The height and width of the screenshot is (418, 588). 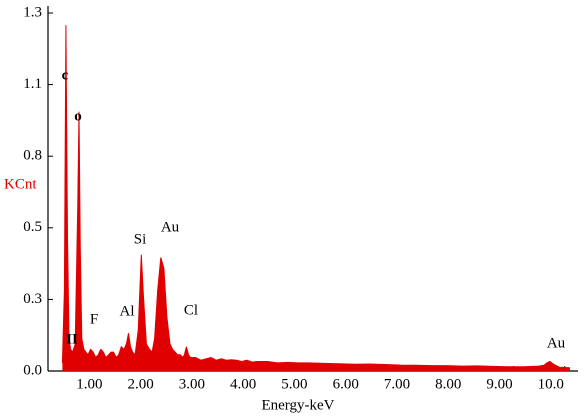 I want to click on peak-label: Cl, so click(x=191, y=310).